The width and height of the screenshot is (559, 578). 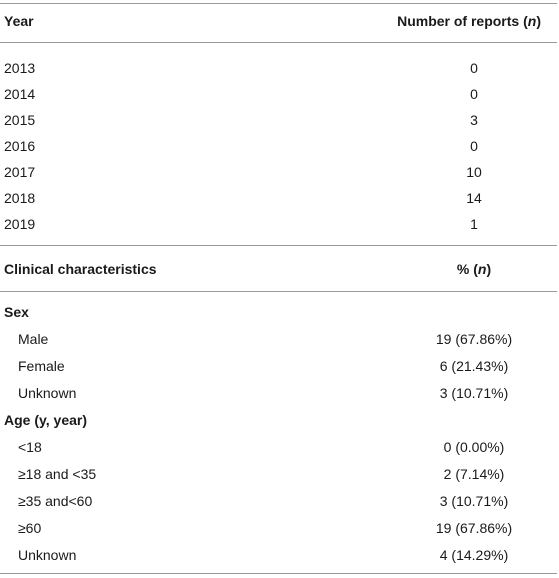 What do you see at coordinates (20, 120) in the screenshot?
I see `year-cell: 2015` at bounding box center [20, 120].